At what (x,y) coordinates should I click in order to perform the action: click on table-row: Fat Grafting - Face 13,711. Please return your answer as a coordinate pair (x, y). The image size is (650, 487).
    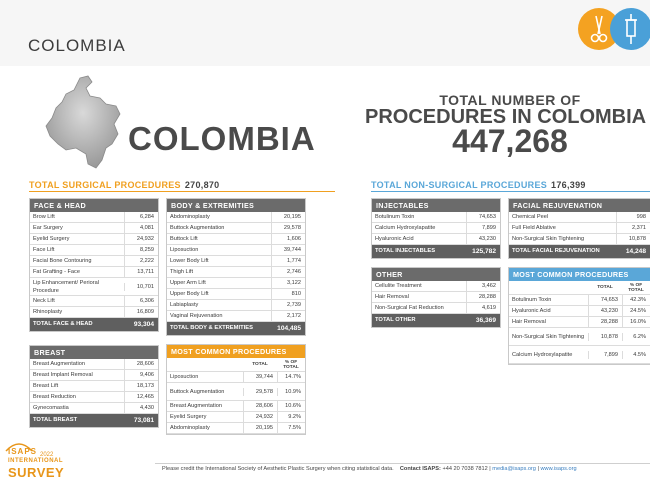
    Looking at the image, I should click on (94, 272).